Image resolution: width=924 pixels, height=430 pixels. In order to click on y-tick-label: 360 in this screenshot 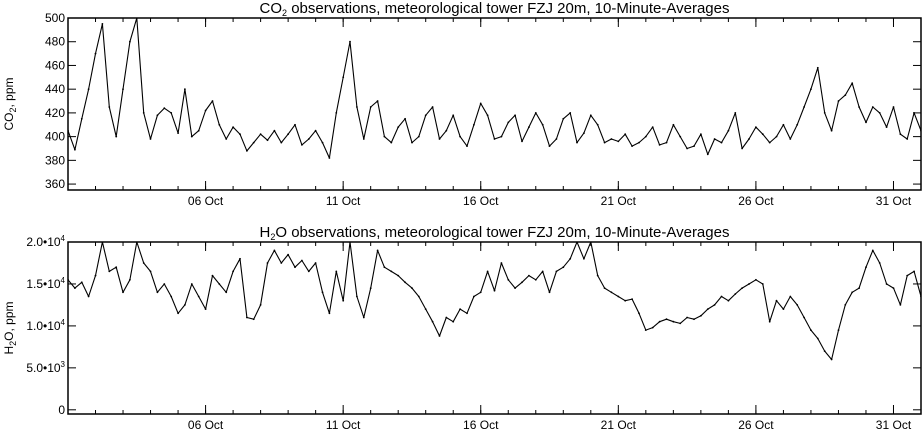, I will do `click(55, 184)`.